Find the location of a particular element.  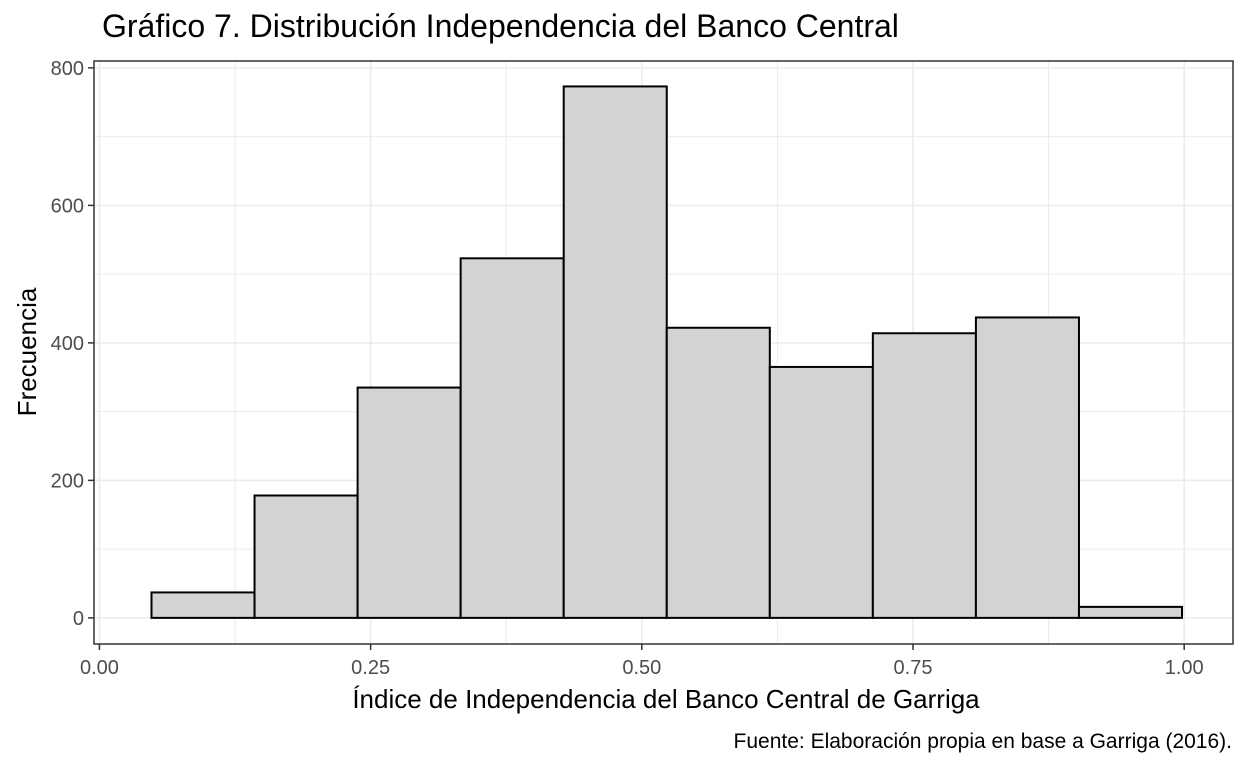

y-axis-ticks: 0 200 400 600 800 is located at coordinates (72, 344).